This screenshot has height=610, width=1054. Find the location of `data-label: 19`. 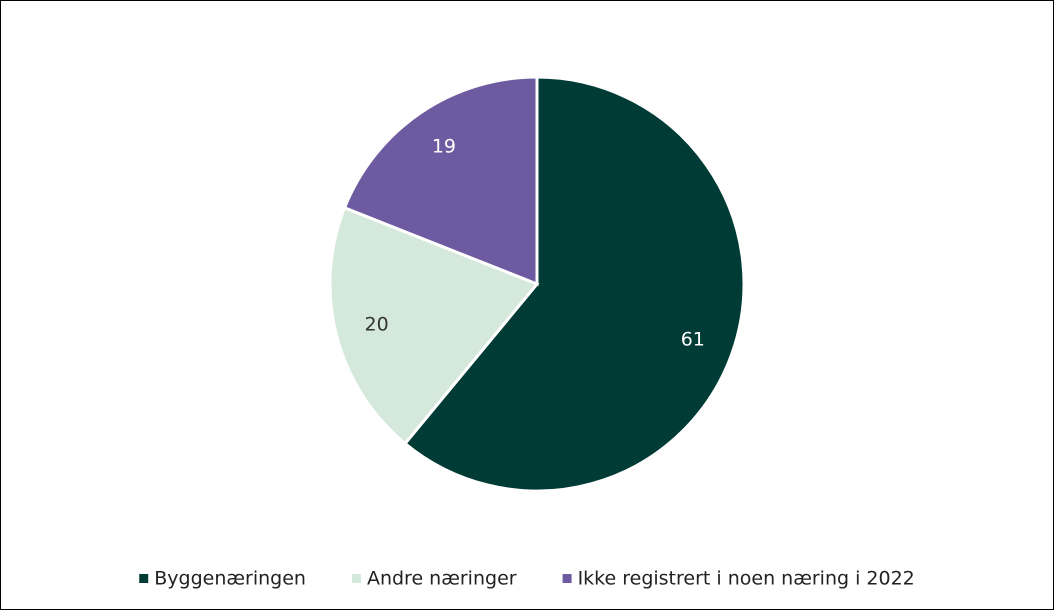

data-label: 19 is located at coordinates (444, 147).